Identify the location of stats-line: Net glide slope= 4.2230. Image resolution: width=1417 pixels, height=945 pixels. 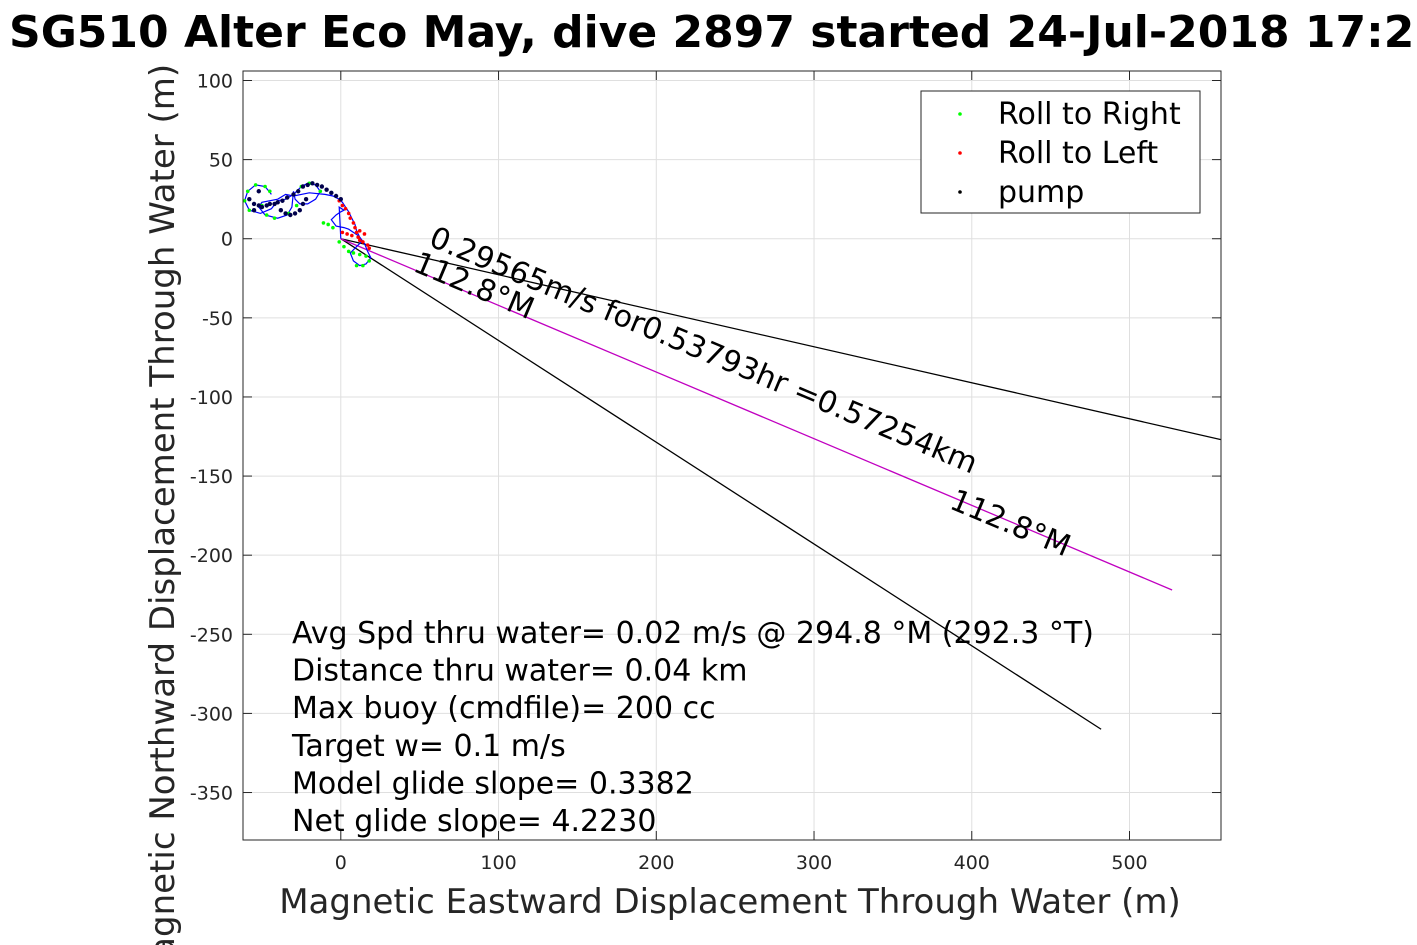
(474, 821).